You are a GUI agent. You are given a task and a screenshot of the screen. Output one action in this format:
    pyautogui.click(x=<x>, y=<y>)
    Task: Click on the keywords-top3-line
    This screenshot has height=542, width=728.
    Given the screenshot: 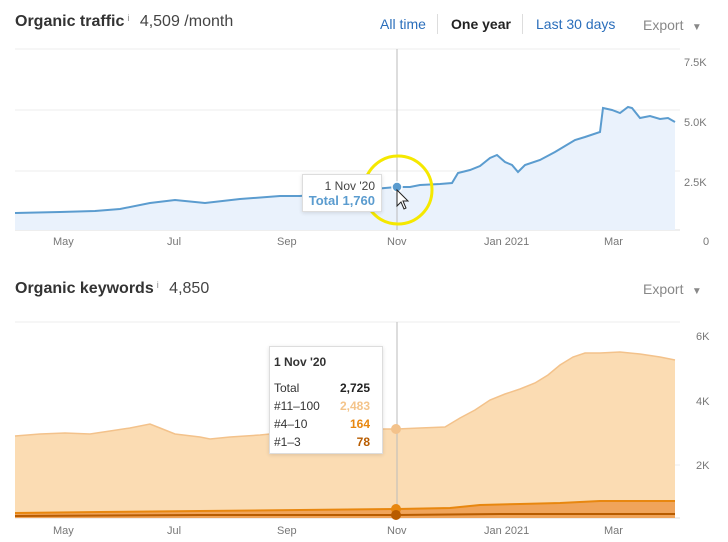 What is the action you would take?
    pyautogui.click(x=344, y=515)
    